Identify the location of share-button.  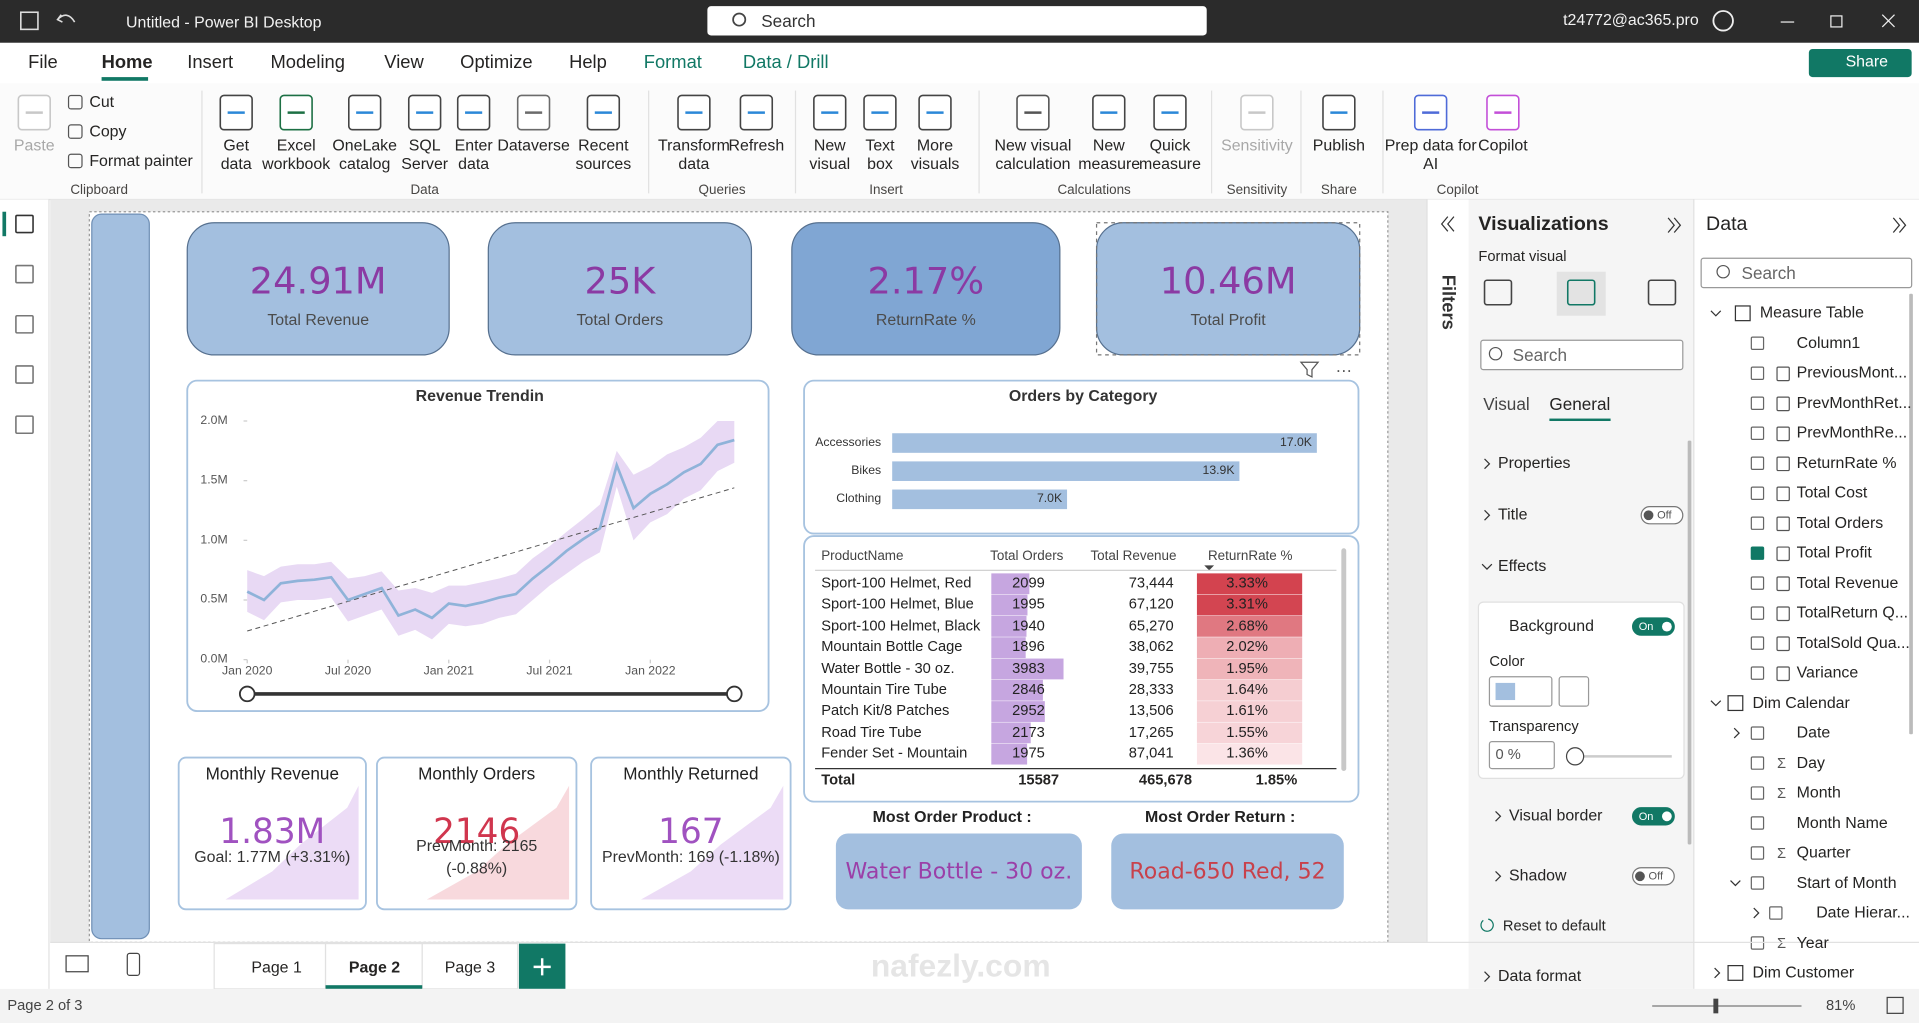
(1860, 63).